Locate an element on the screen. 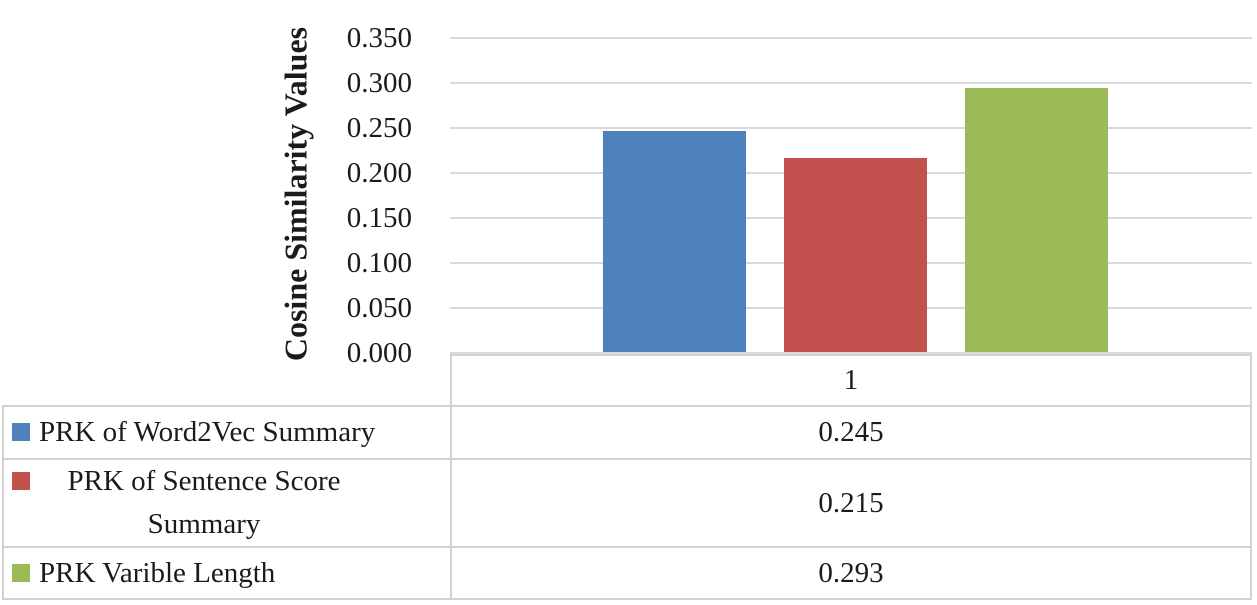 The width and height of the screenshot is (1257, 605). legend-cell: PRK of Sentence Score Summary is located at coordinates (226, 502).